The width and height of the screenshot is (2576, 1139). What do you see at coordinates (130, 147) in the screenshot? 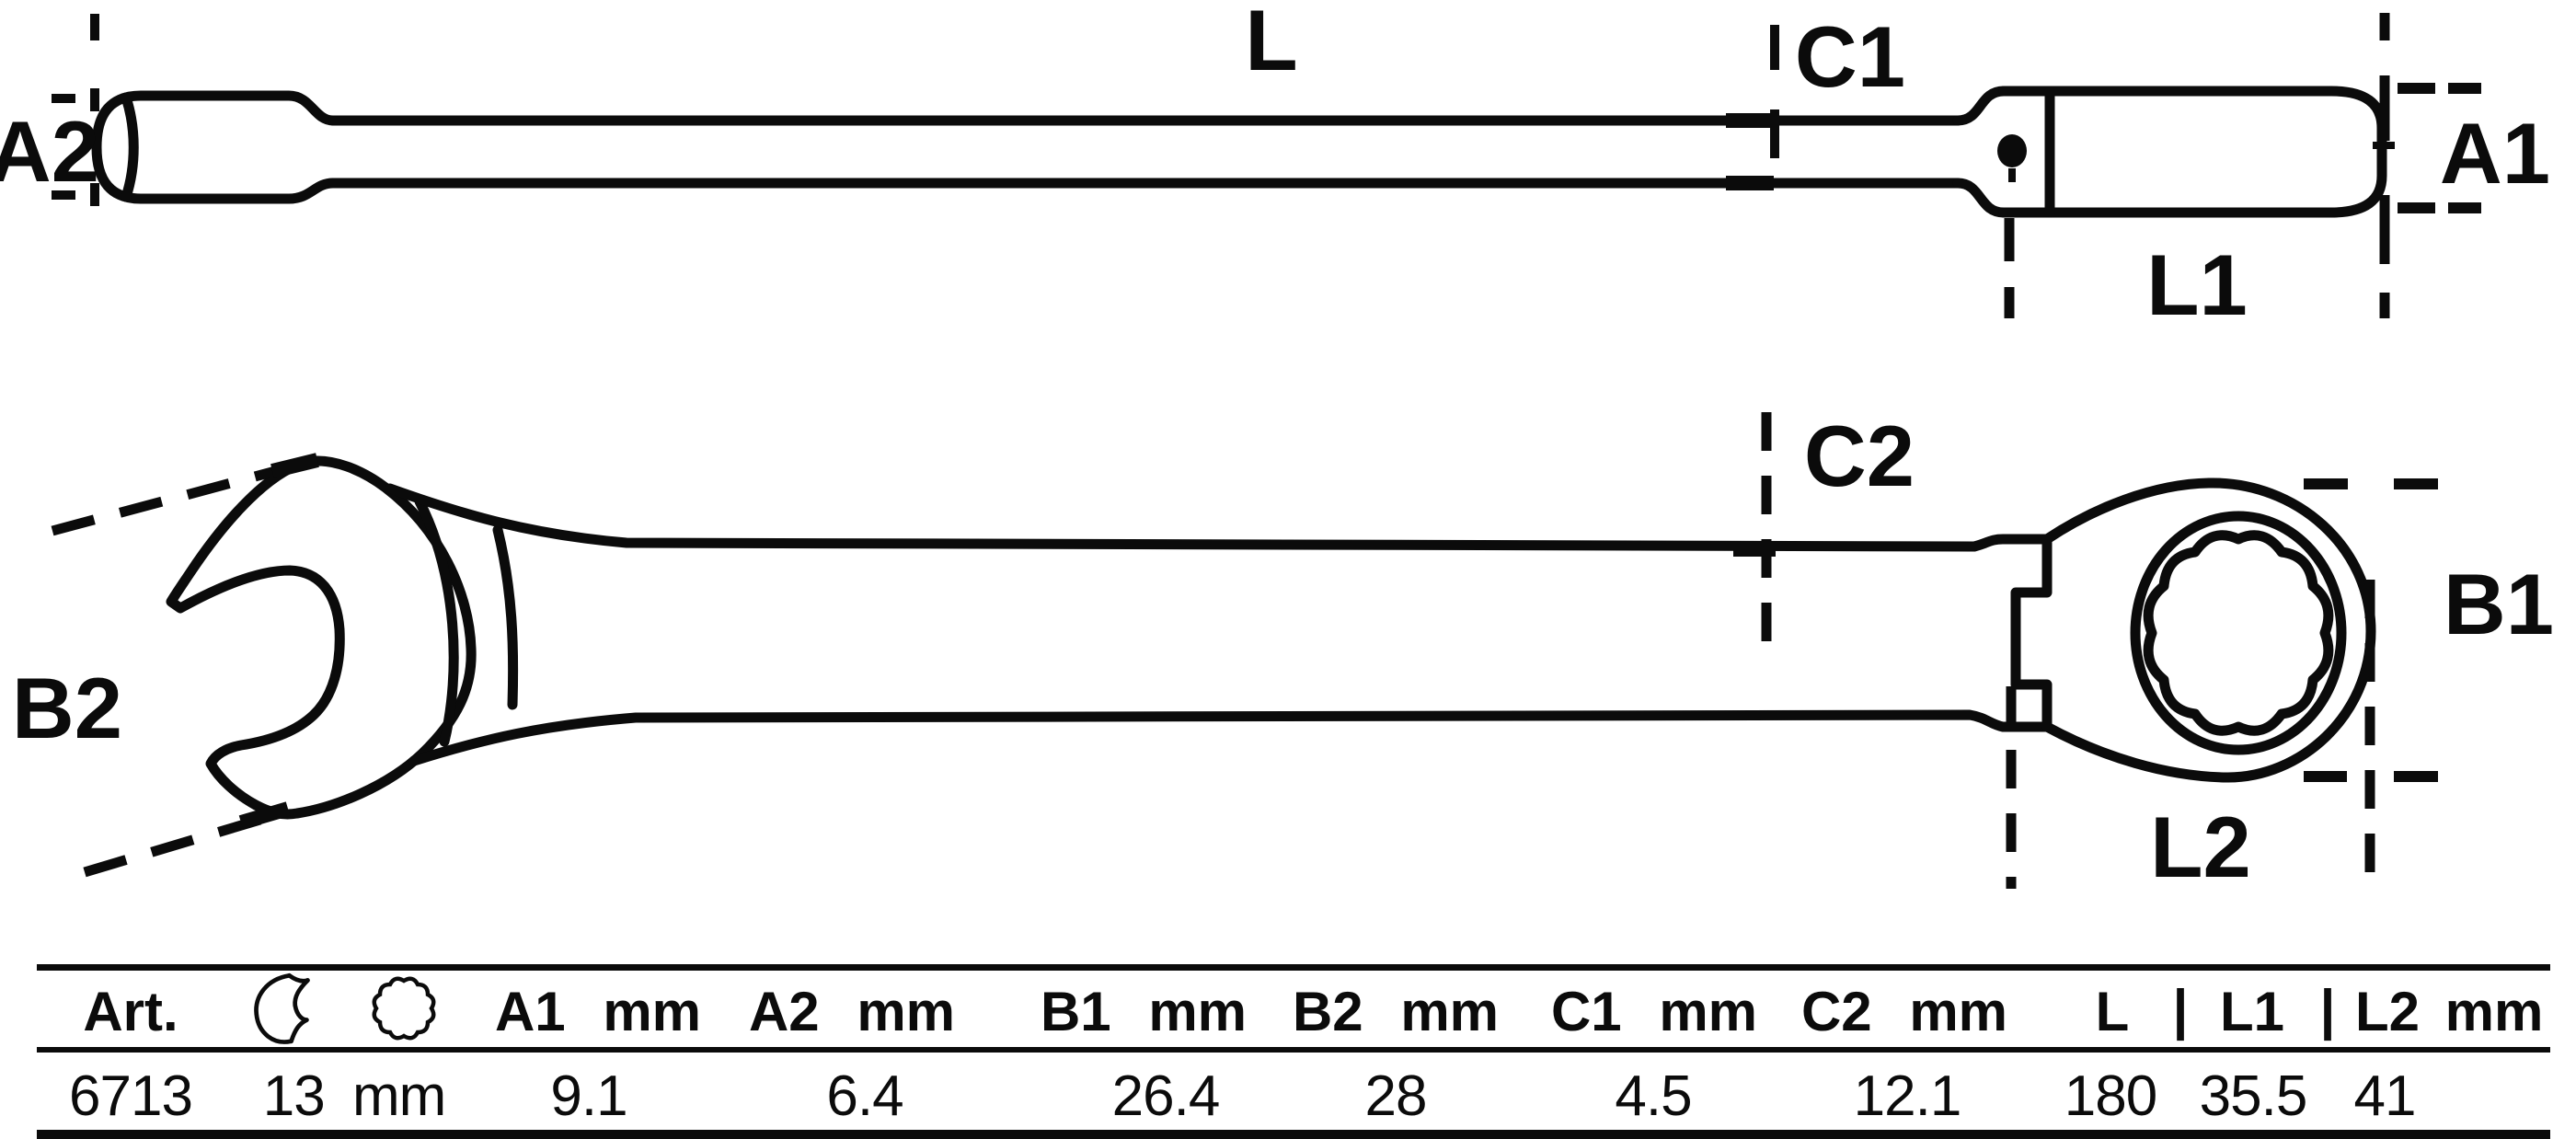
I see `handle-endcap-arc` at bounding box center [130, 147].